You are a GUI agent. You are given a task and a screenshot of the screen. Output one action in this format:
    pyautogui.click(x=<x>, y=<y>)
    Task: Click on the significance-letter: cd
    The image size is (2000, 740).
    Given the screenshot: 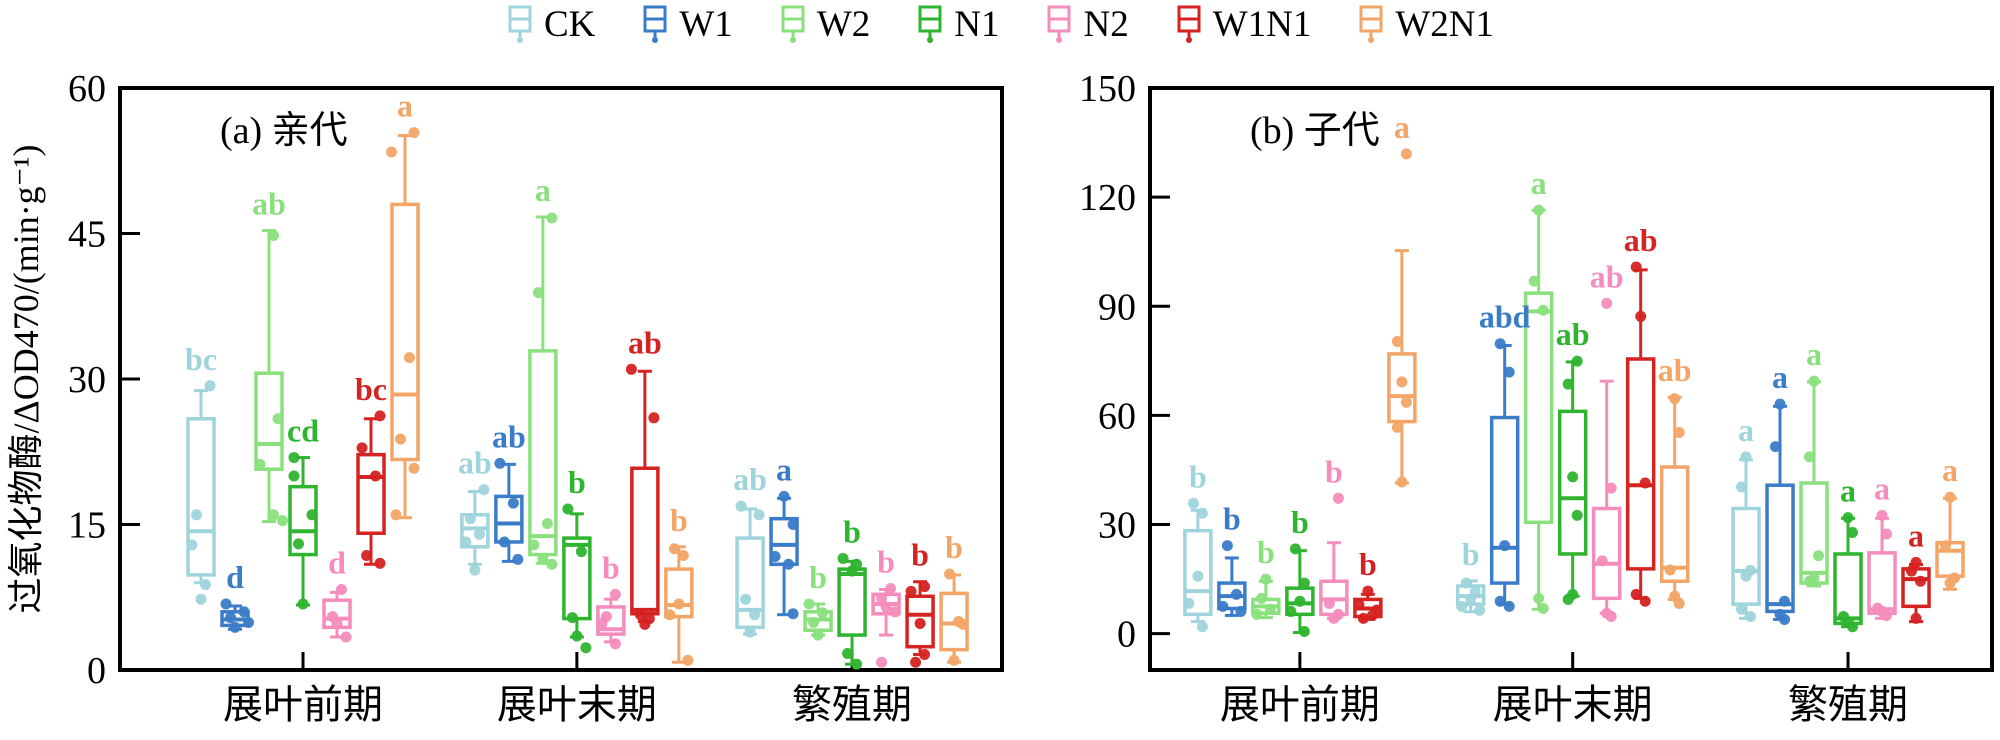 What is the action you would take?
    pyautogui.click(x=303, y=431)
    